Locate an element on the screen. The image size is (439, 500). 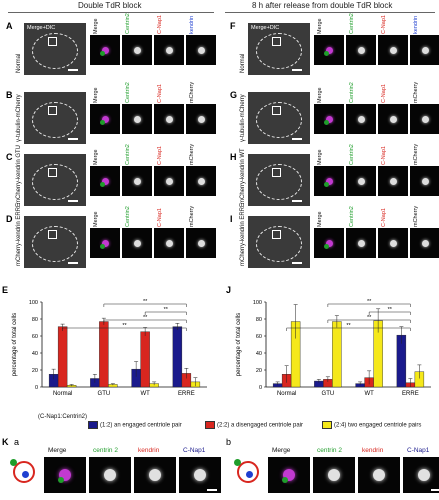
centriole-diagram-a is located at coordinates (24, 470).